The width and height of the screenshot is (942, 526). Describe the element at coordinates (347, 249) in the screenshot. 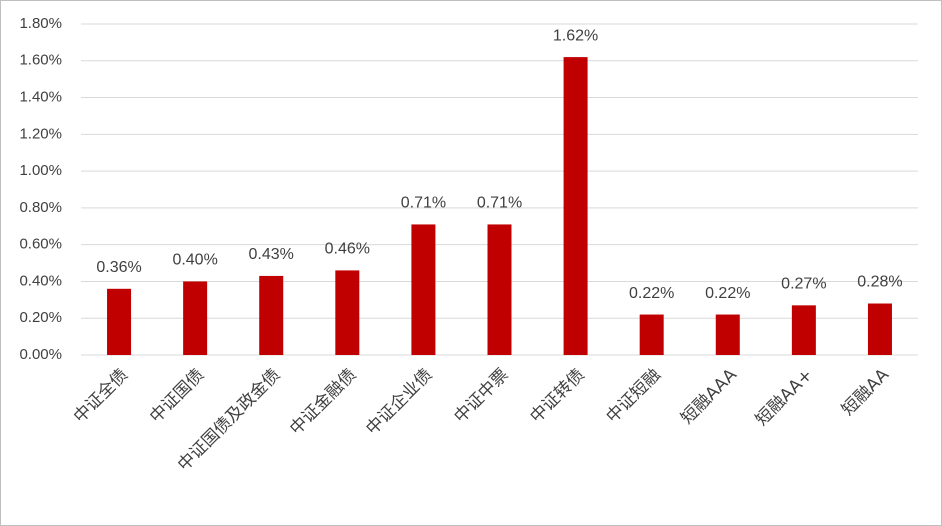

I see `value-label: 0.46%` at that location.